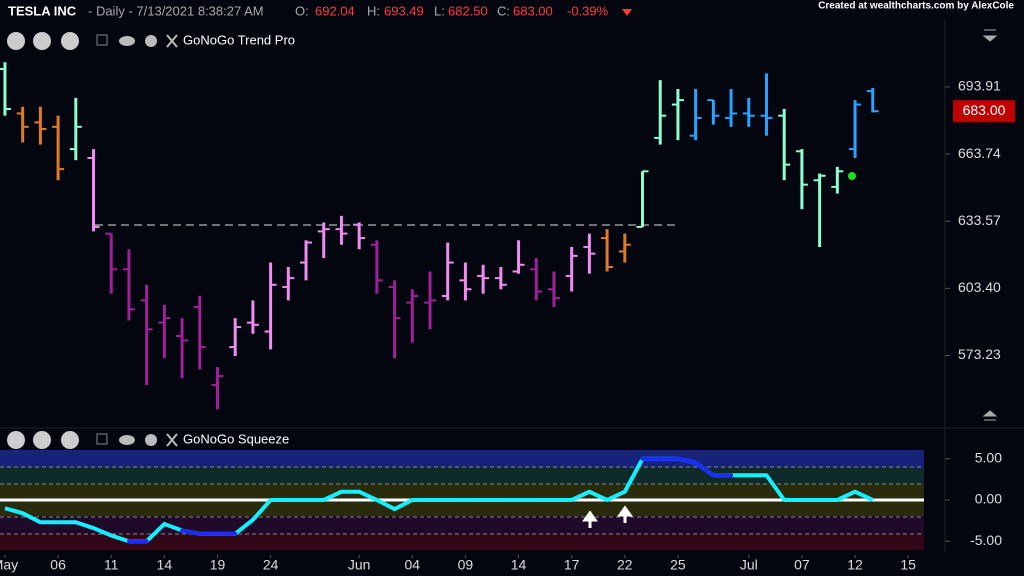 The width and height of the screenshot is (1024, 576). I want to click on close-label: C:, so click(503, 10).